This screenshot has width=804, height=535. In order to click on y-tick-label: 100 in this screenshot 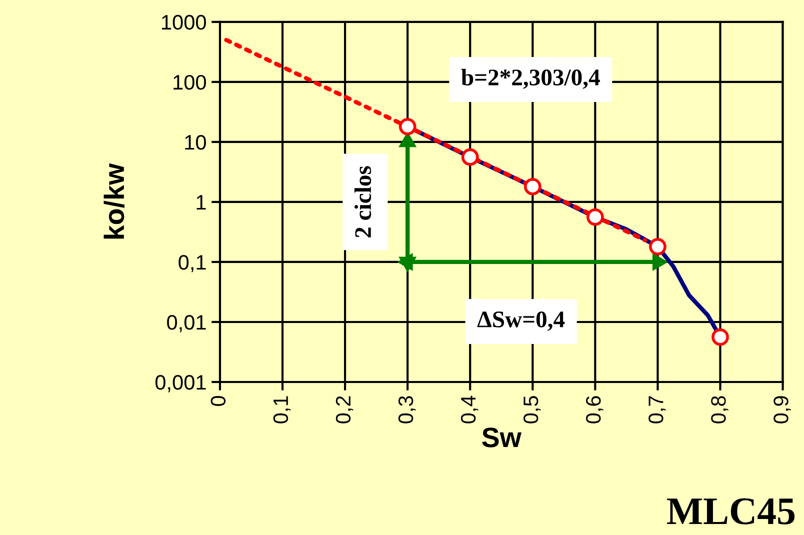, I will do `click(190, 82)`.